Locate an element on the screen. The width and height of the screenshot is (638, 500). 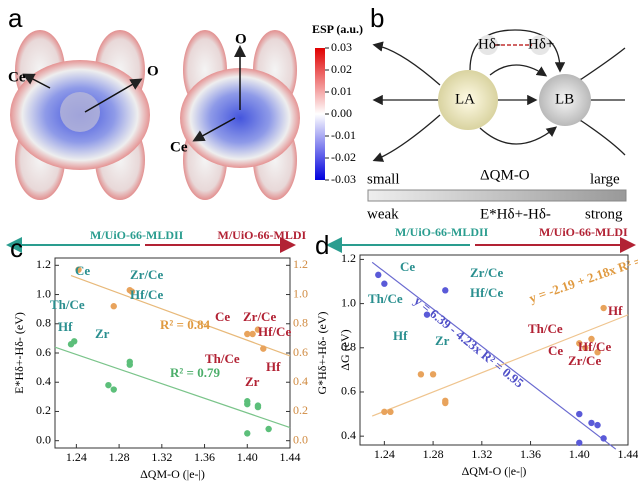
annotation: R² = 0.79 is located at coordinates (195, 372).